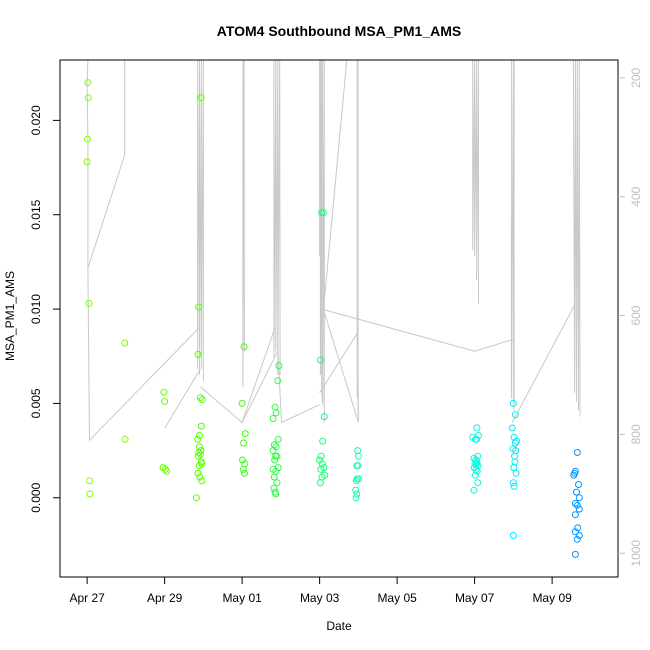  I want to click on x-tick-label: Apr 29, so click(165, 598).